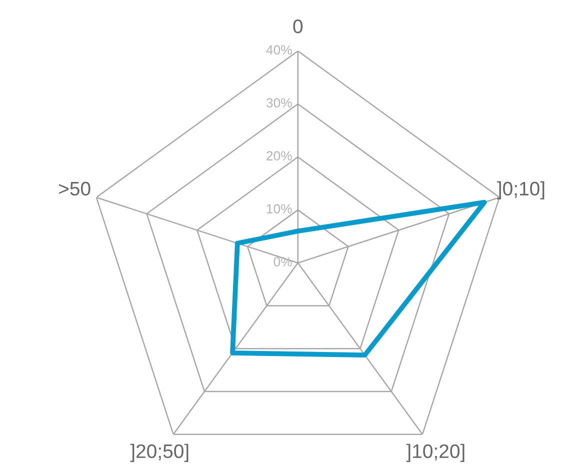 This screenshot has height=475, width=579. What do you see at coordinates (279, 155) in the screenshot?
I see `y-tick-label: 20%` at bounding box center [279, 155].